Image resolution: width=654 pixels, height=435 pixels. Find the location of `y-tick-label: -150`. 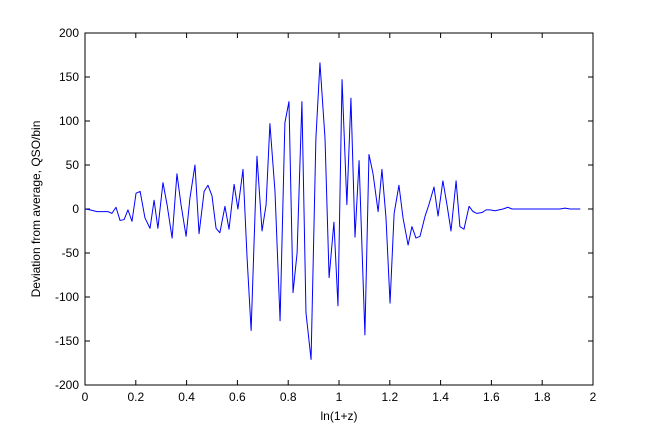

y-tick-label: -150 is located at coordinates (67, 341).